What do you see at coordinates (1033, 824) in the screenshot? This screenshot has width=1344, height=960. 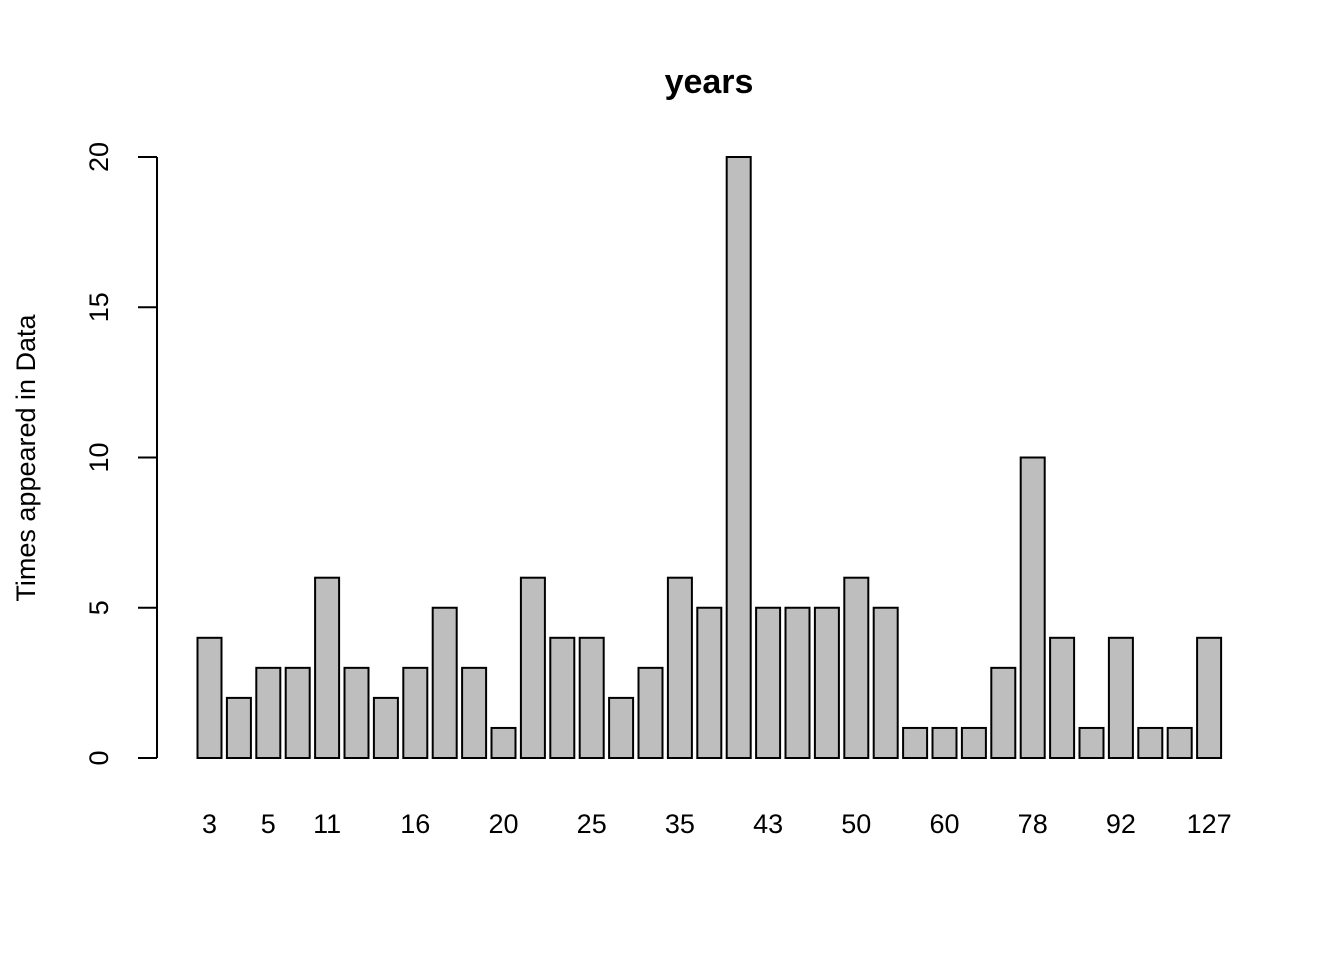 I see `x-tick-label: 78` at bounding box center [1033, 824].